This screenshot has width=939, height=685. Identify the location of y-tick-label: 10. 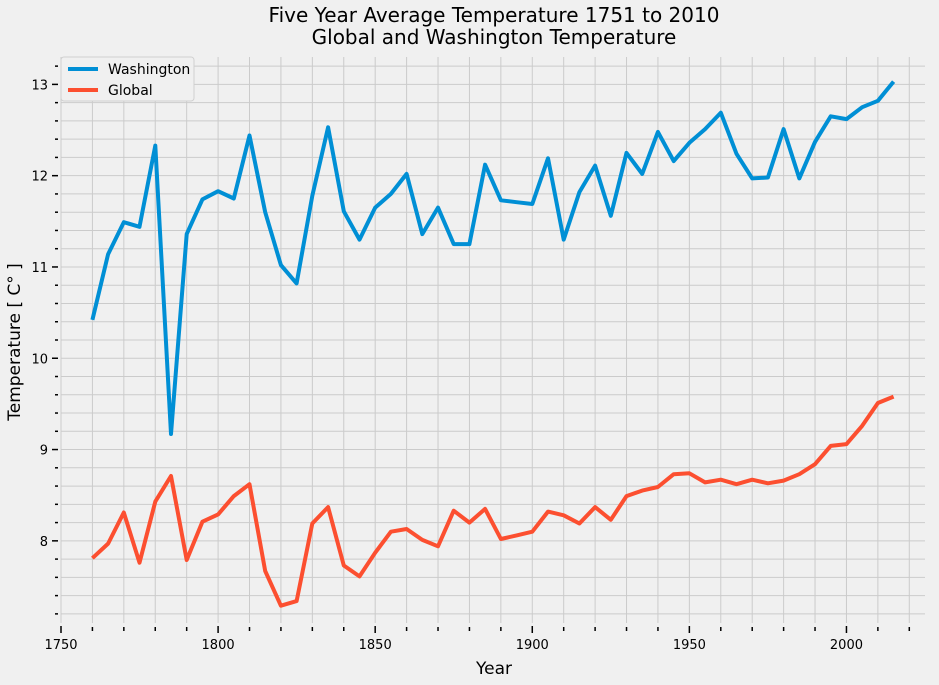
(39, 359).